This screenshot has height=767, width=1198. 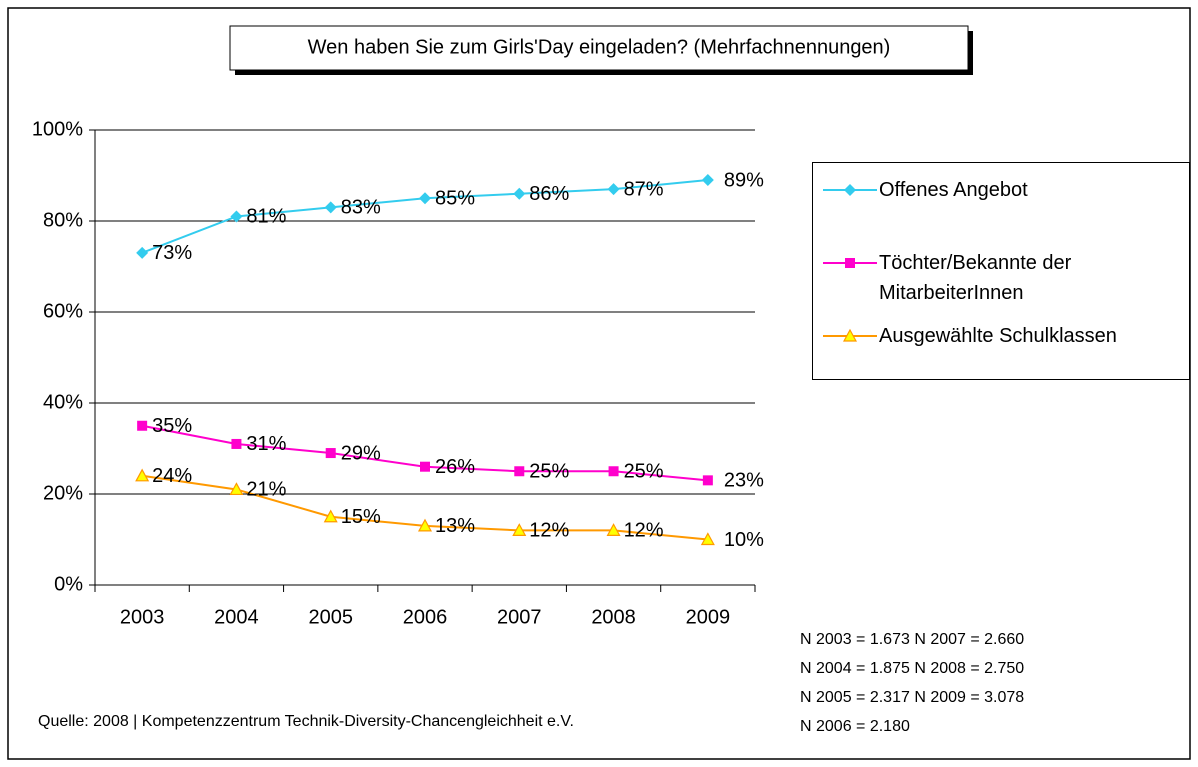 I want to click on note: N 2005 = 2.317 N 2009 = 3.078, so click(x=912, y=697).